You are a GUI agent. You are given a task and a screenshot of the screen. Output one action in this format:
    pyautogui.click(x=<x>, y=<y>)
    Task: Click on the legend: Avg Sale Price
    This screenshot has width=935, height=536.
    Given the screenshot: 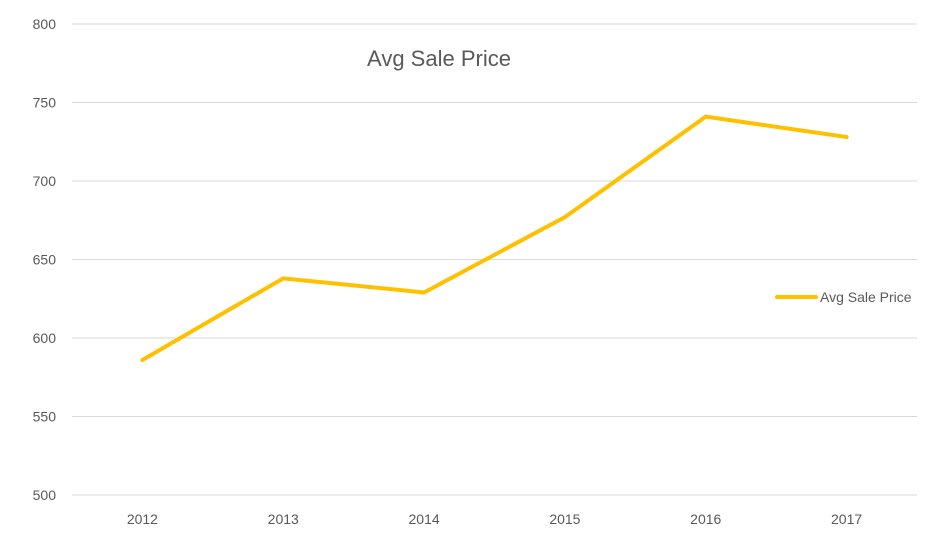 What is the action you would take?
    pyautogui.click(x=843, y=297)
    